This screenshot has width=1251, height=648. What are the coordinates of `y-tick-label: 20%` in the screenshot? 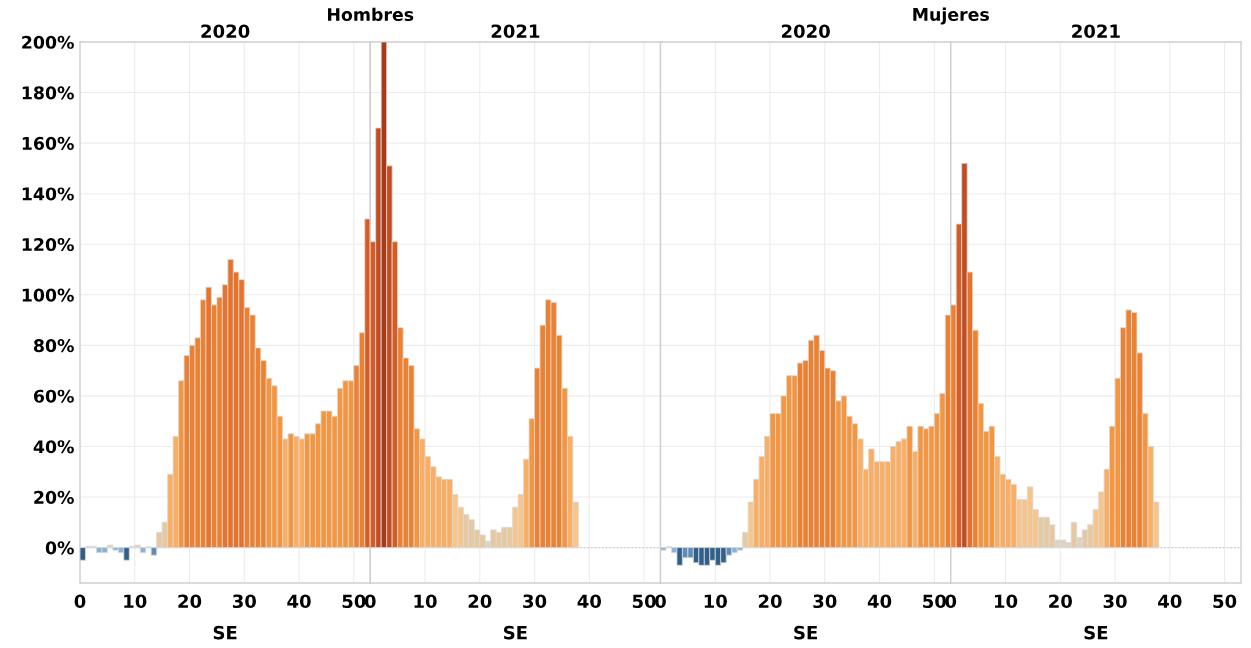 It's located at (54, 497).